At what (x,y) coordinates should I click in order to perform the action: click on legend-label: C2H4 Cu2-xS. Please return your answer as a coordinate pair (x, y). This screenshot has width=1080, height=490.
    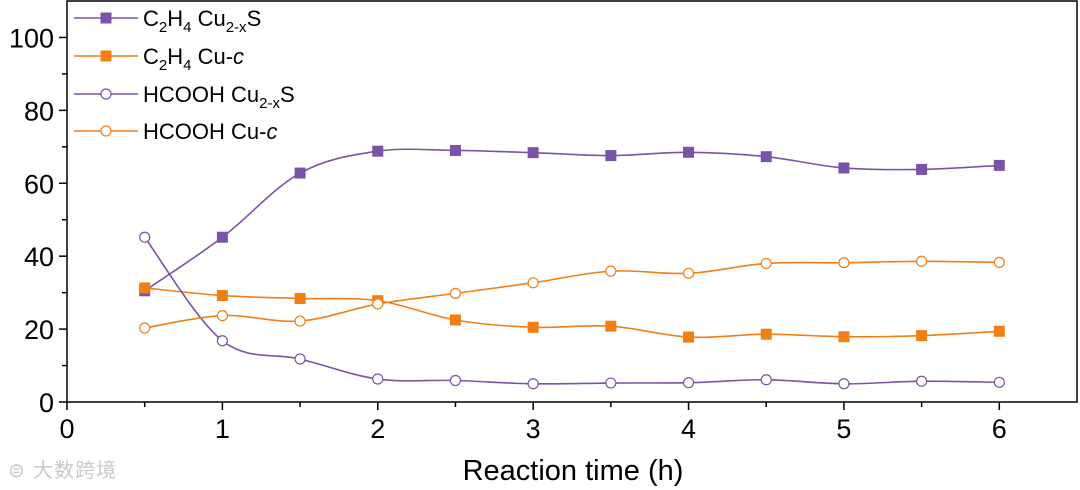
    Looking at the image, I should click on (202, 21).